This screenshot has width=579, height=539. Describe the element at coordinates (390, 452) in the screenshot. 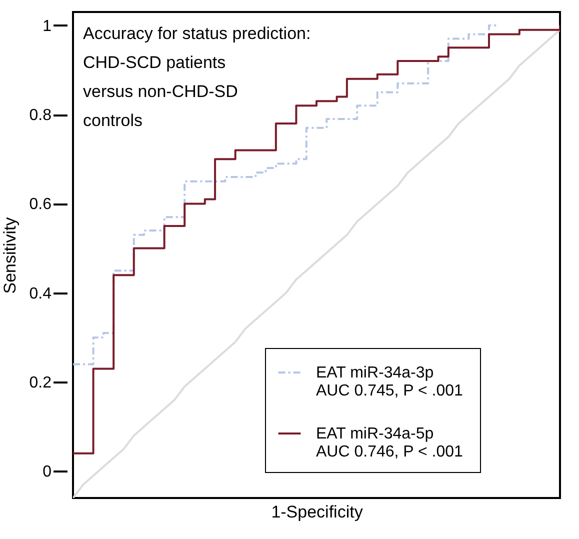

I see `annotation: AUC 0.746, P < .001` at that location.